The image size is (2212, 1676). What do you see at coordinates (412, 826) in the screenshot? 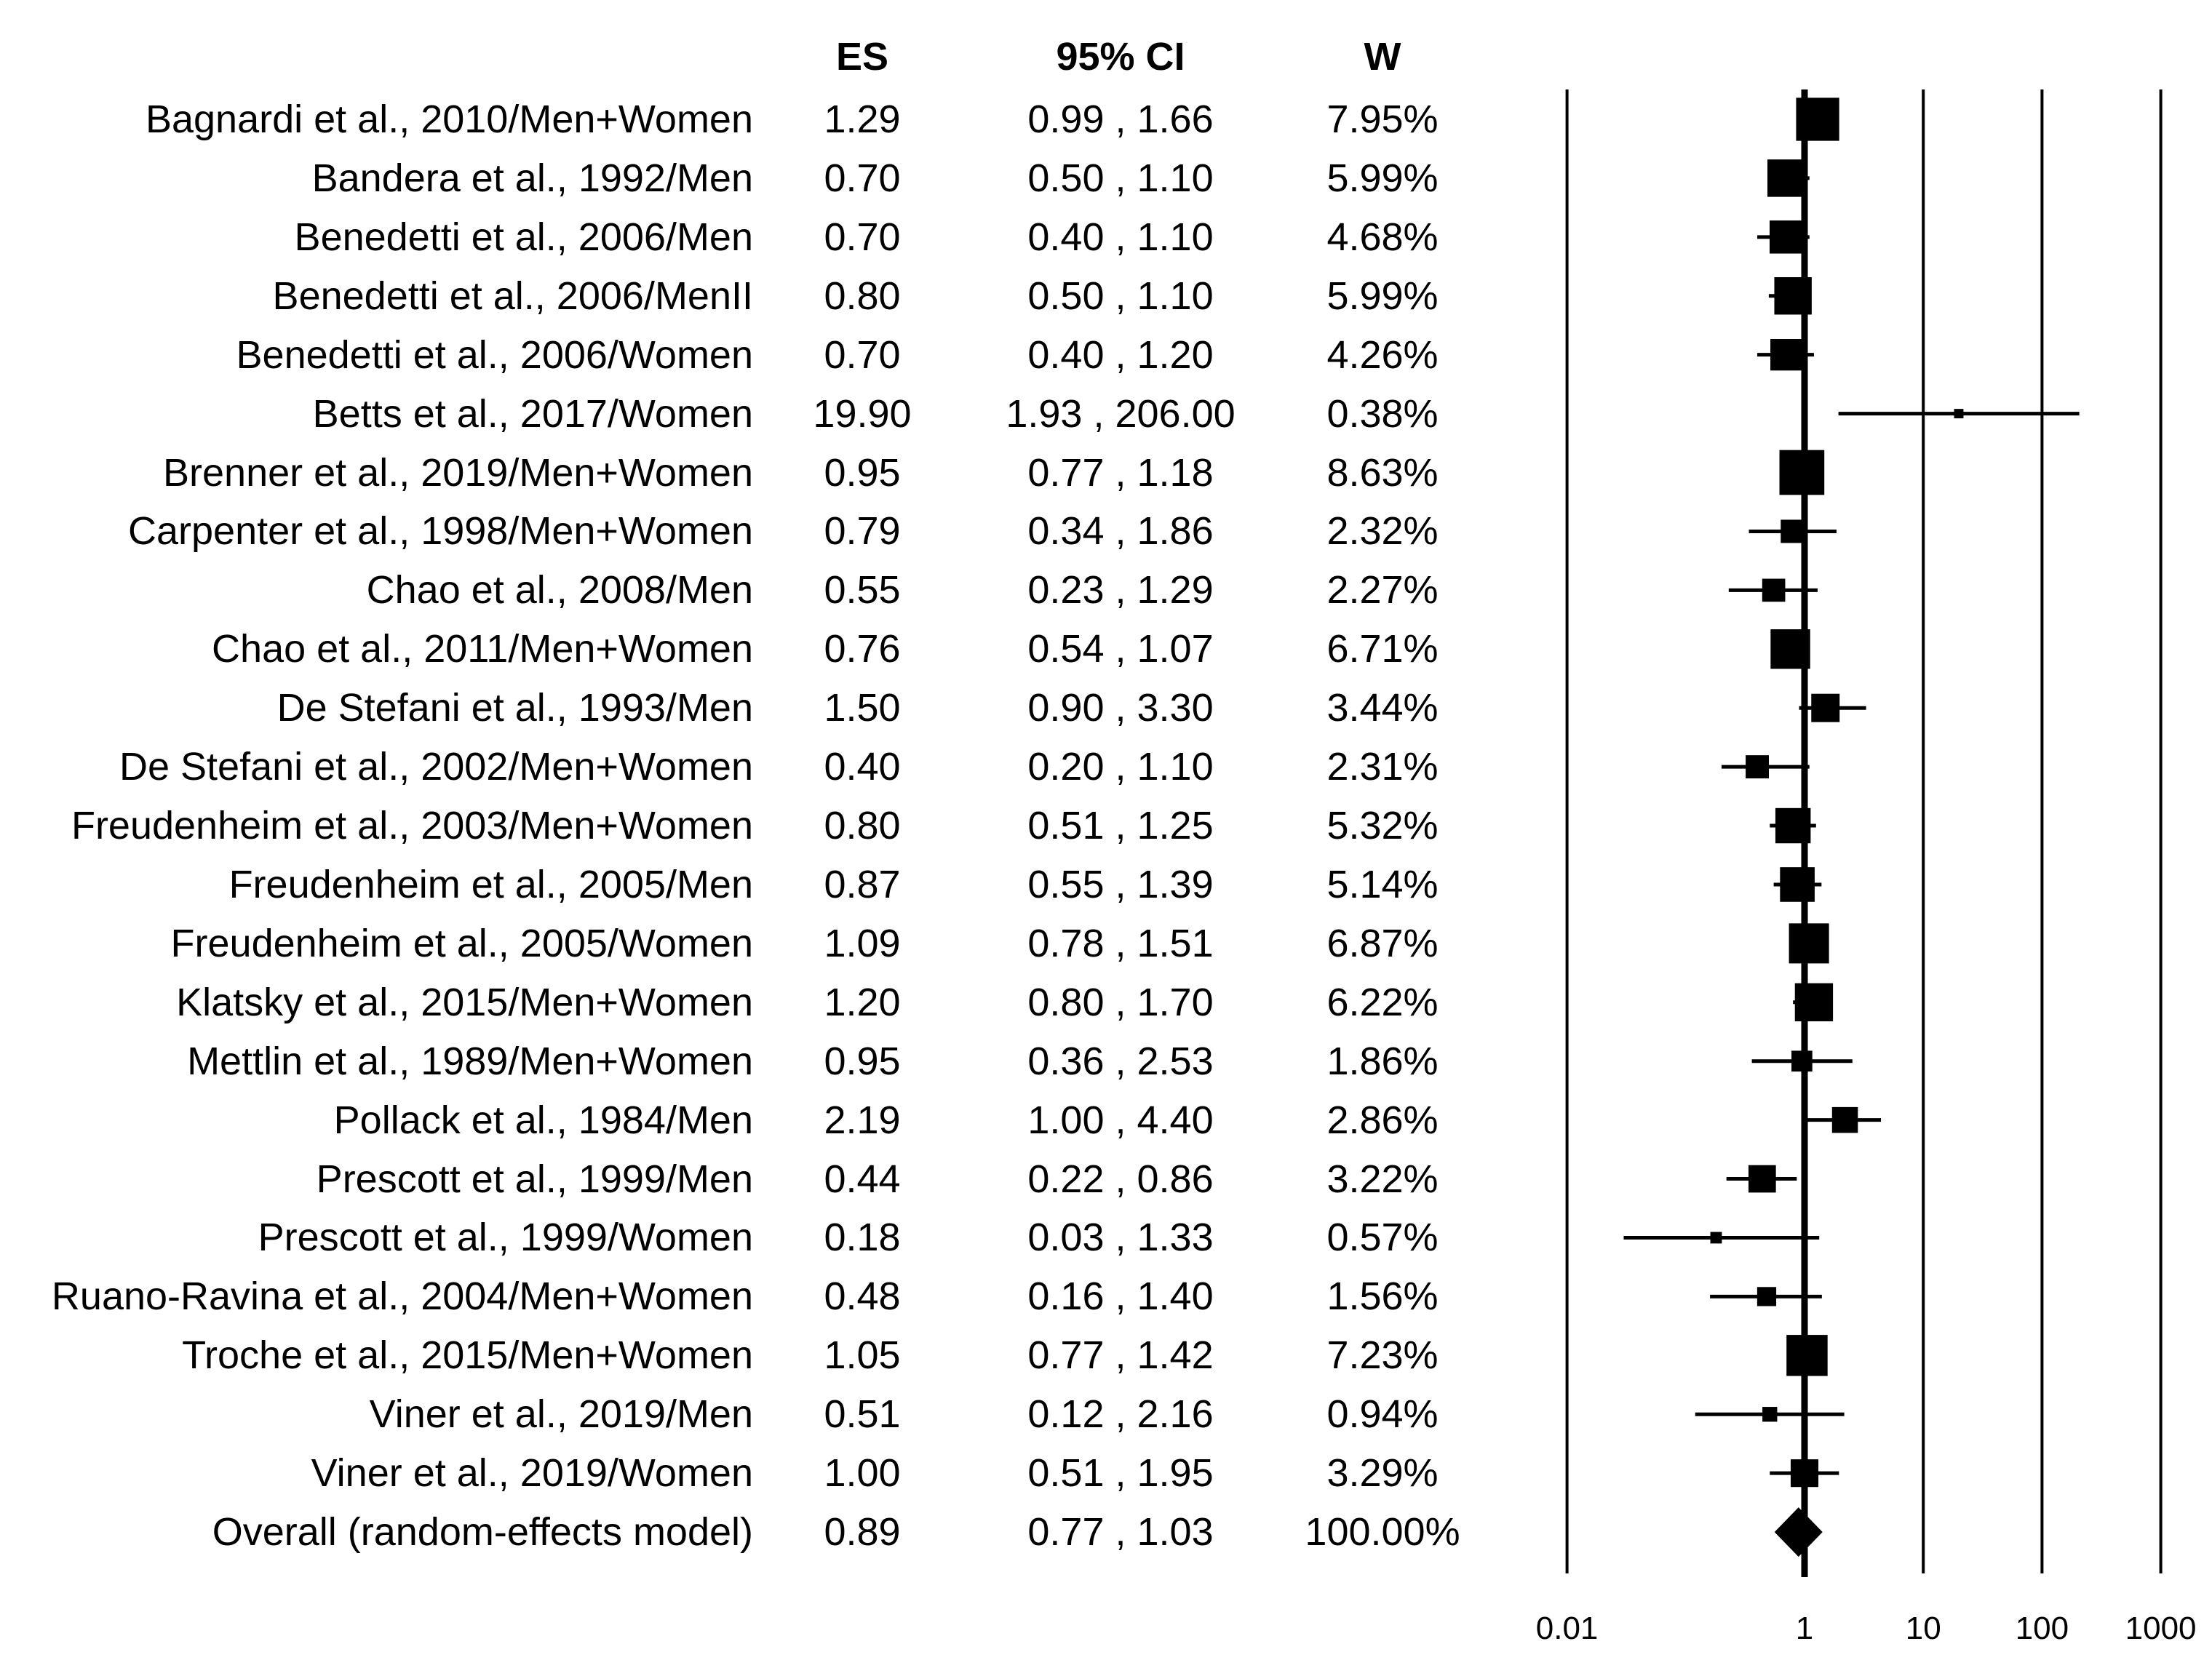
I see `study-label: Freudenheim et al., 2003/Men+Women` at bounding box center [412, 826].